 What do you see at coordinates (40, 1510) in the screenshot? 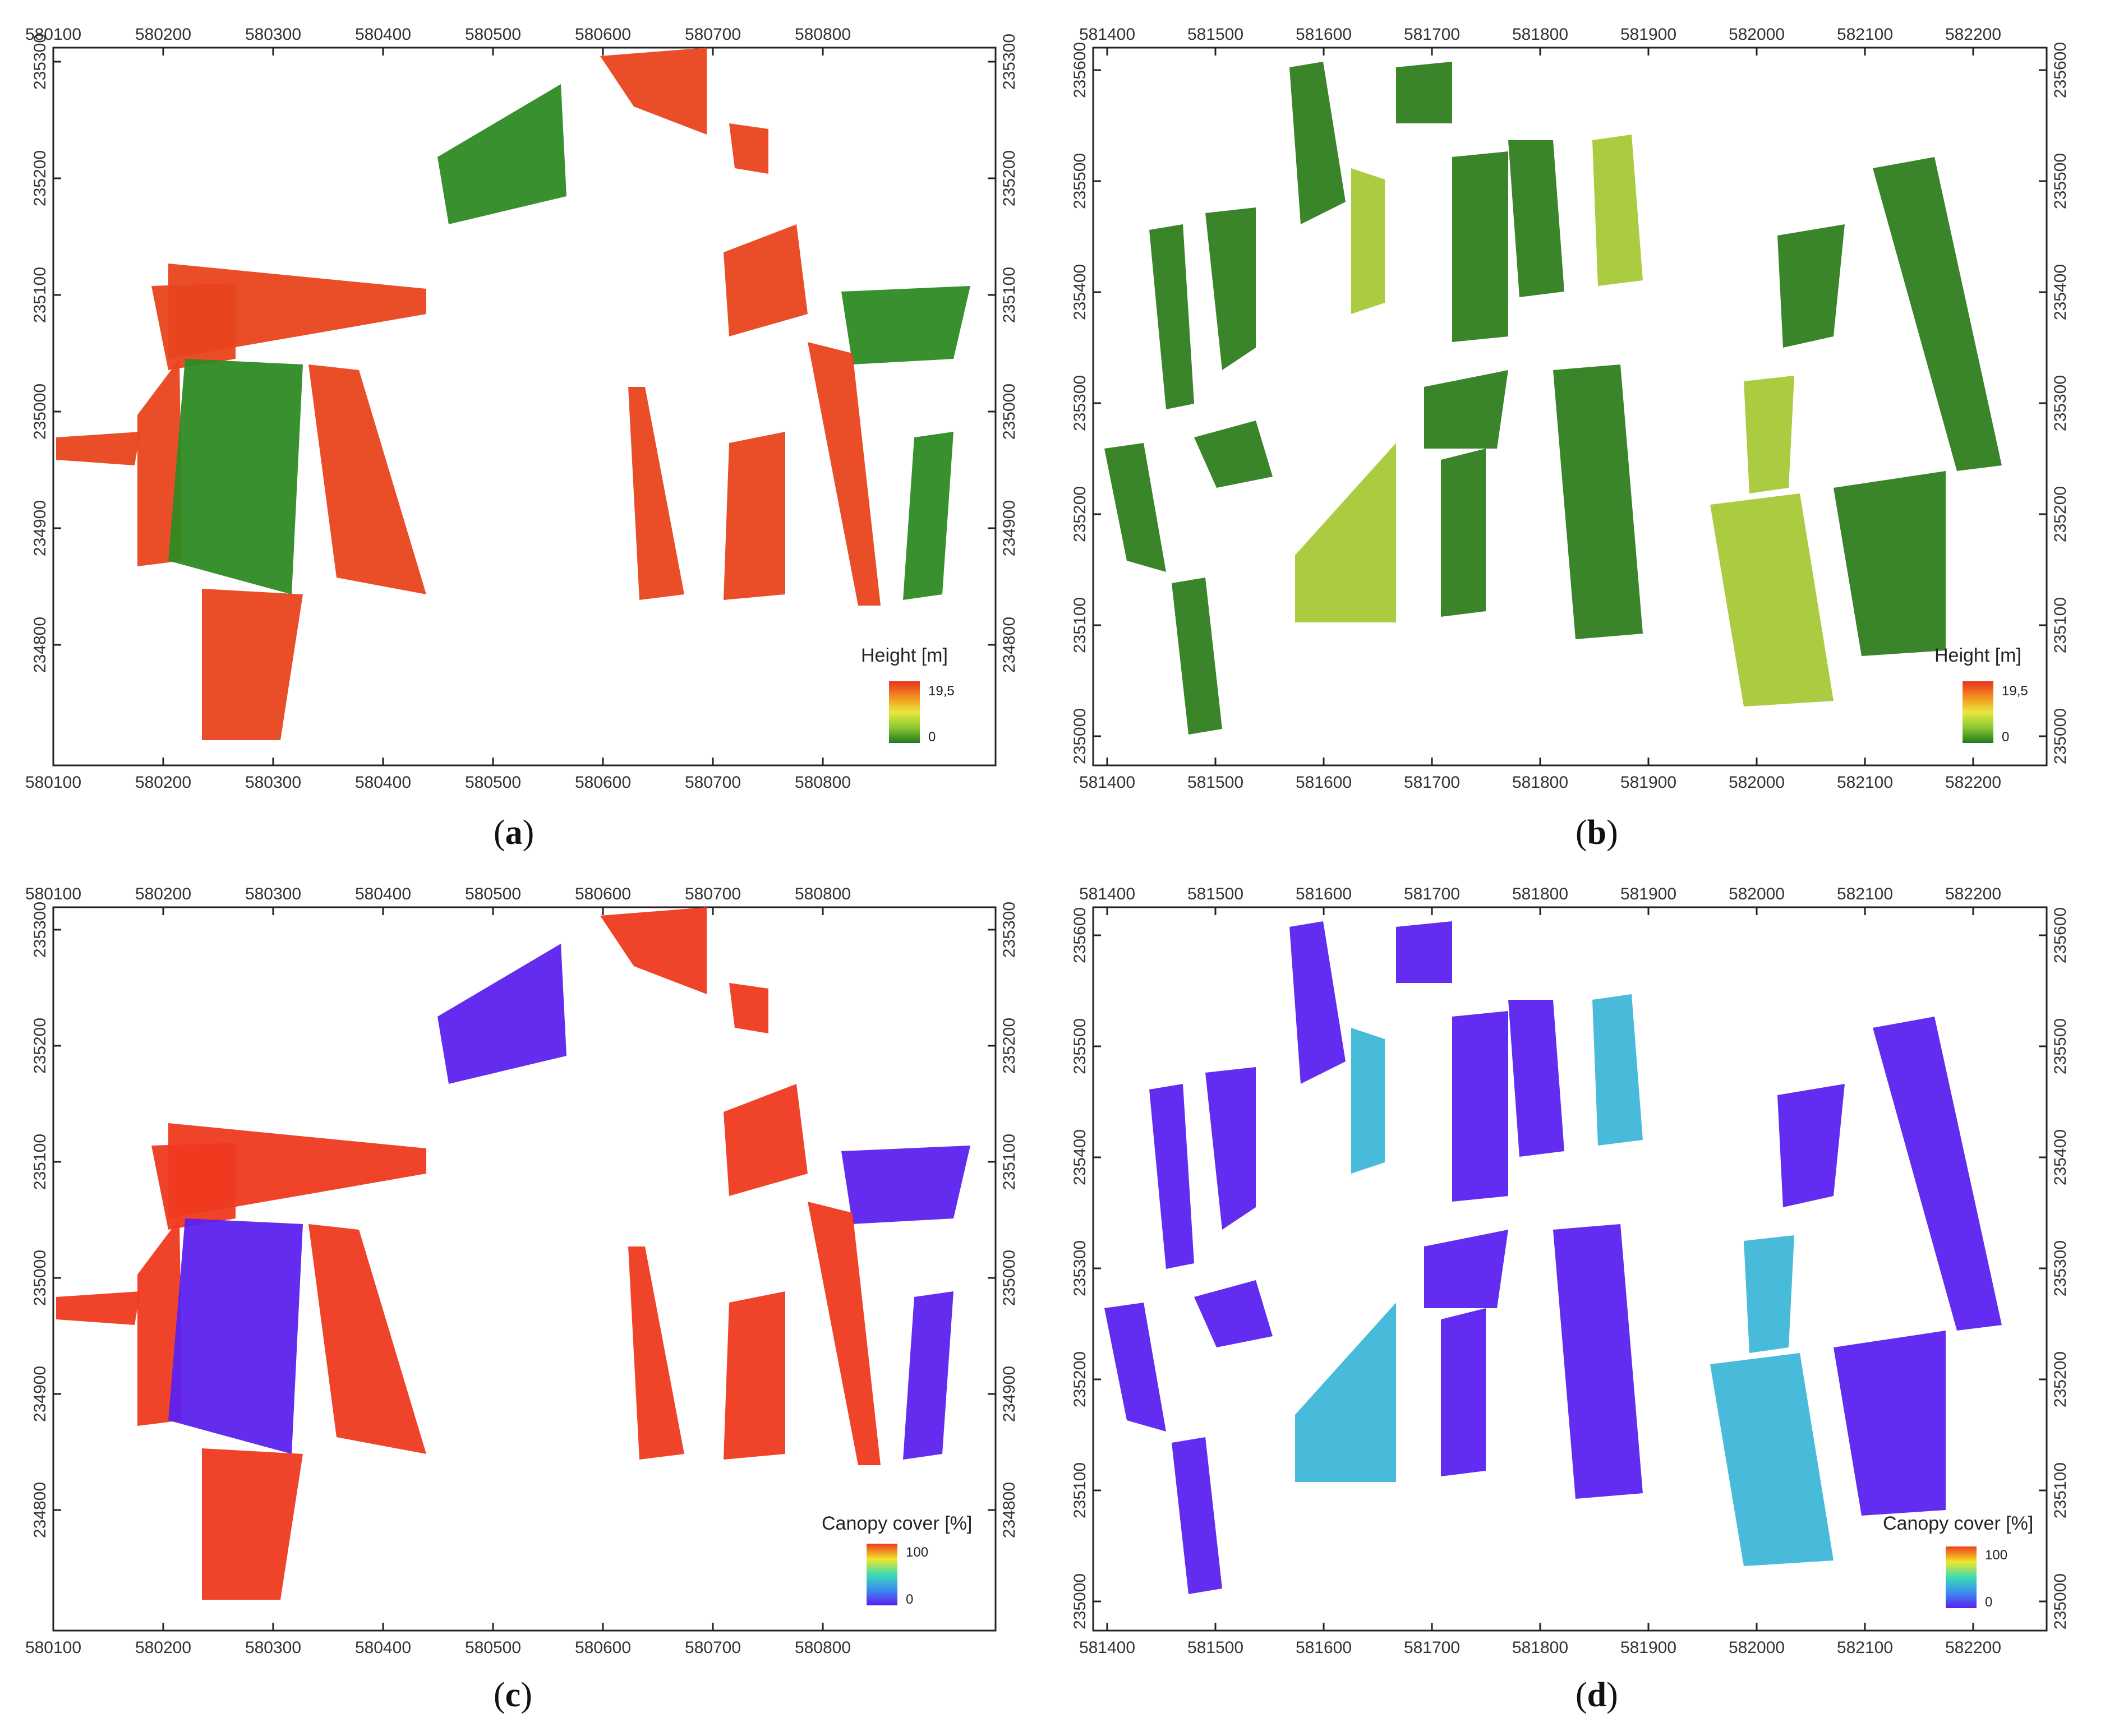
I see `y-tick-label: 234800` at bounding box center [40, 1510].